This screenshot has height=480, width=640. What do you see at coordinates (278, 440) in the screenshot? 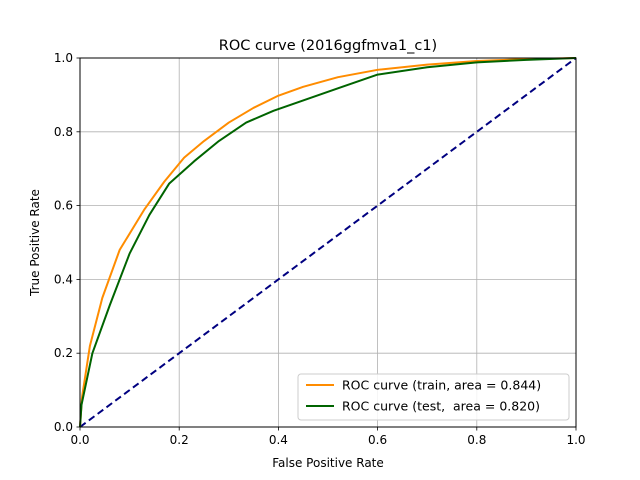
I see `x-tick-label: 0.4` at bounding box center [278, 440].